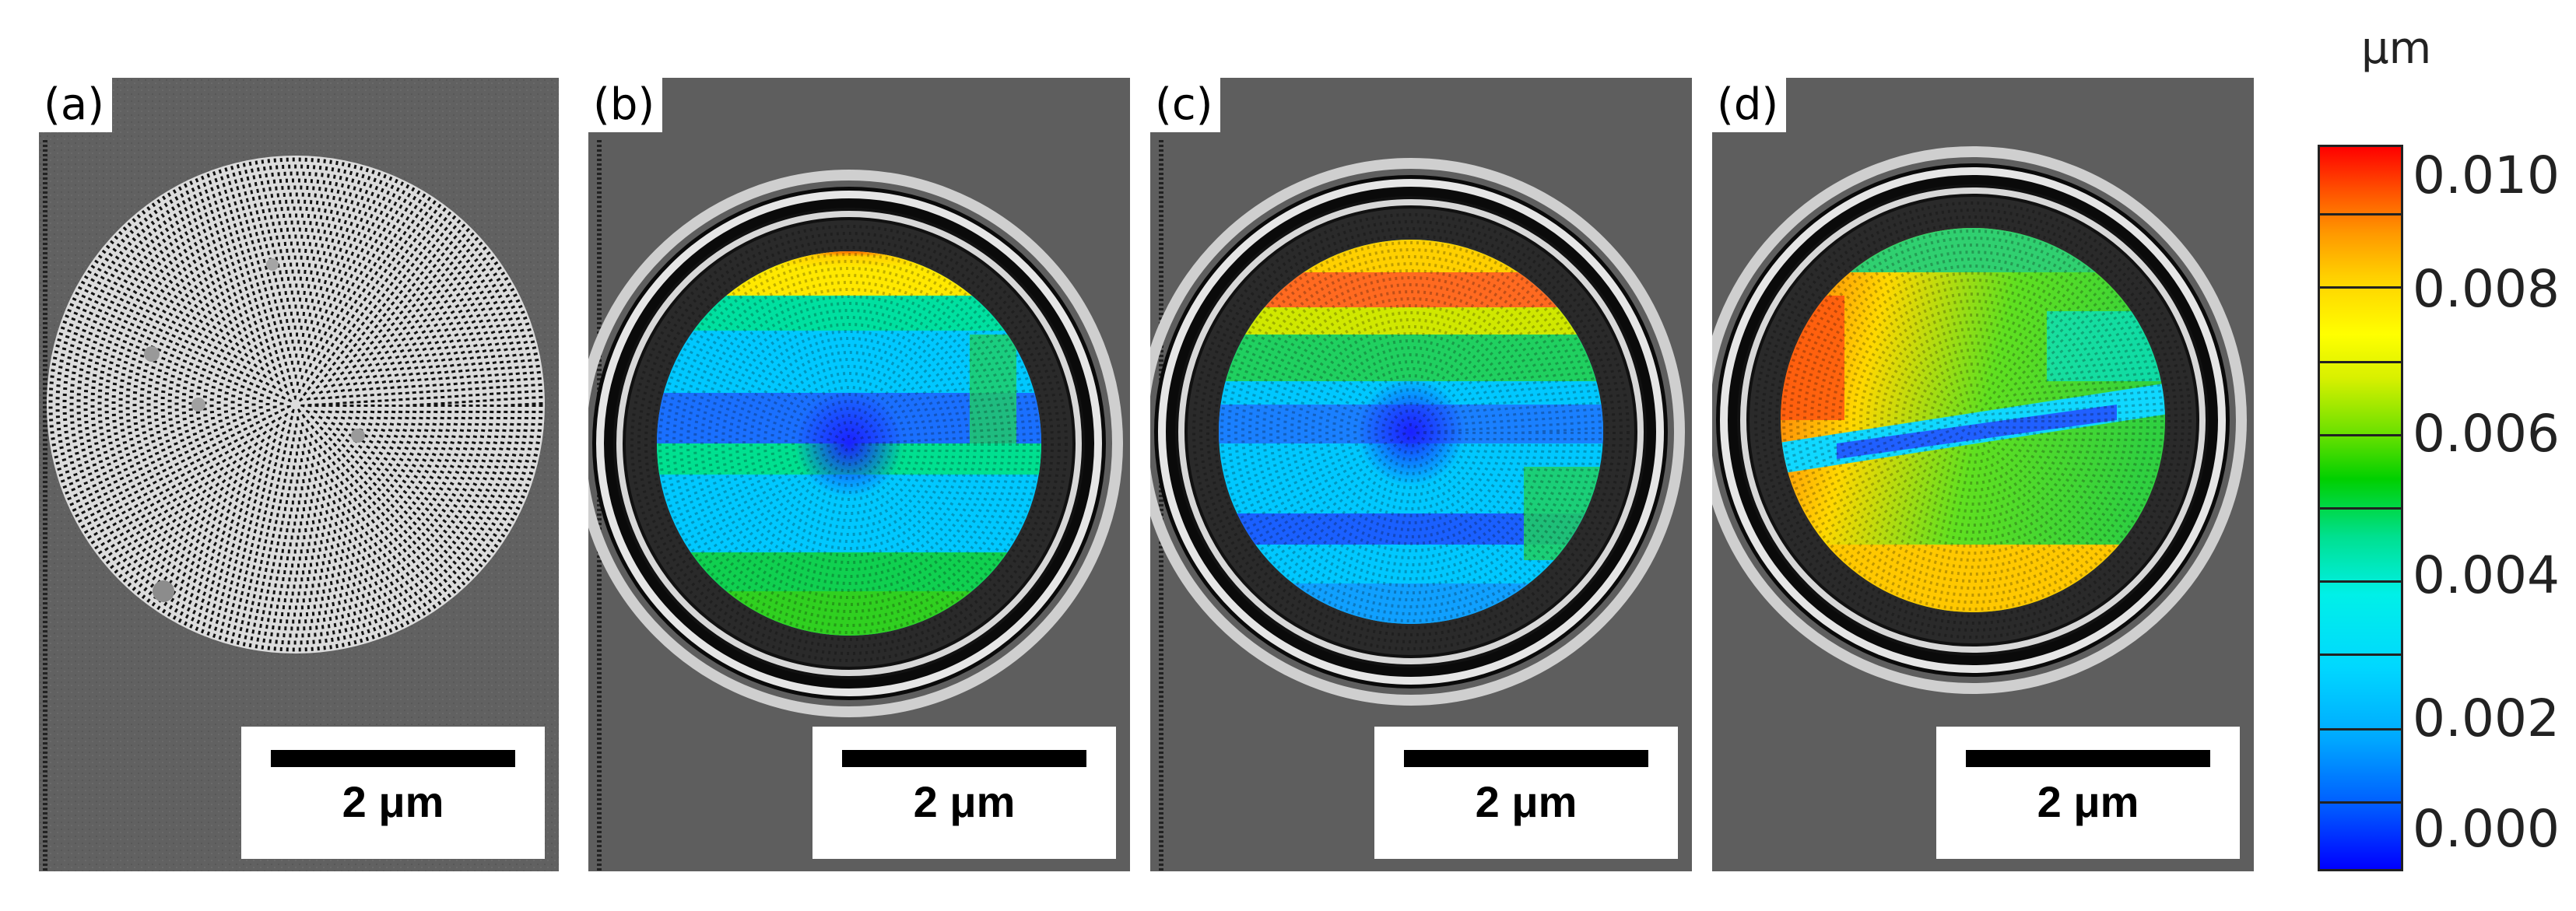 The image size is (2576, 911). What do you see at coordinates (2088, 801) in the screenshot?
I see `scale-bar-label: 2 μm` at bounding box center [2088, 801].